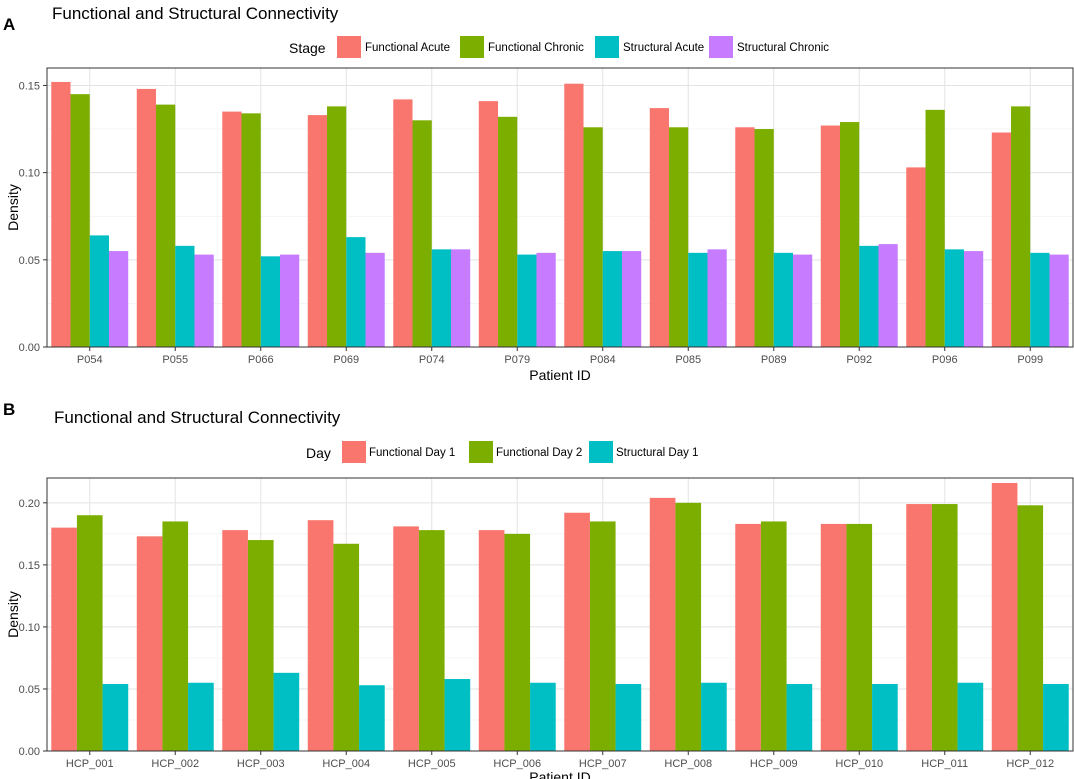 The width and height of the screenshot is (1074, 779). I want to click on x-tick-label: HCP_003, so click(261, 764).